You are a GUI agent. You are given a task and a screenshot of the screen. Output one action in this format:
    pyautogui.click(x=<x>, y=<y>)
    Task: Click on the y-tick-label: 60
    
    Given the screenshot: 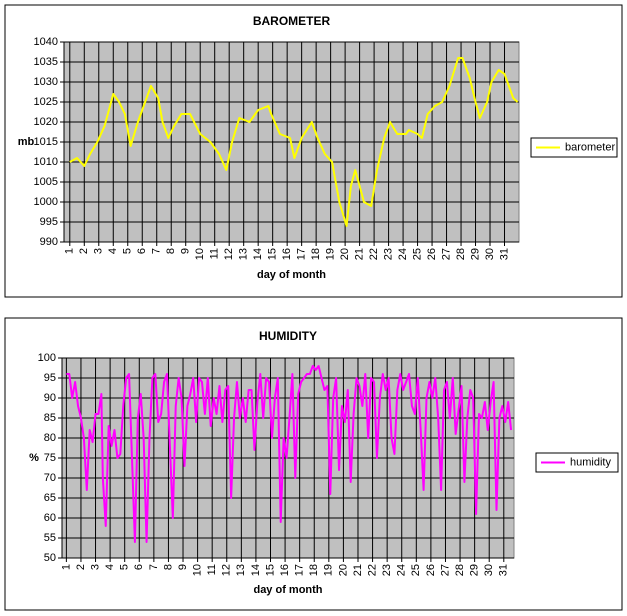 What is the action you would take?
    pyautogui.click(x=50, y=518)
    